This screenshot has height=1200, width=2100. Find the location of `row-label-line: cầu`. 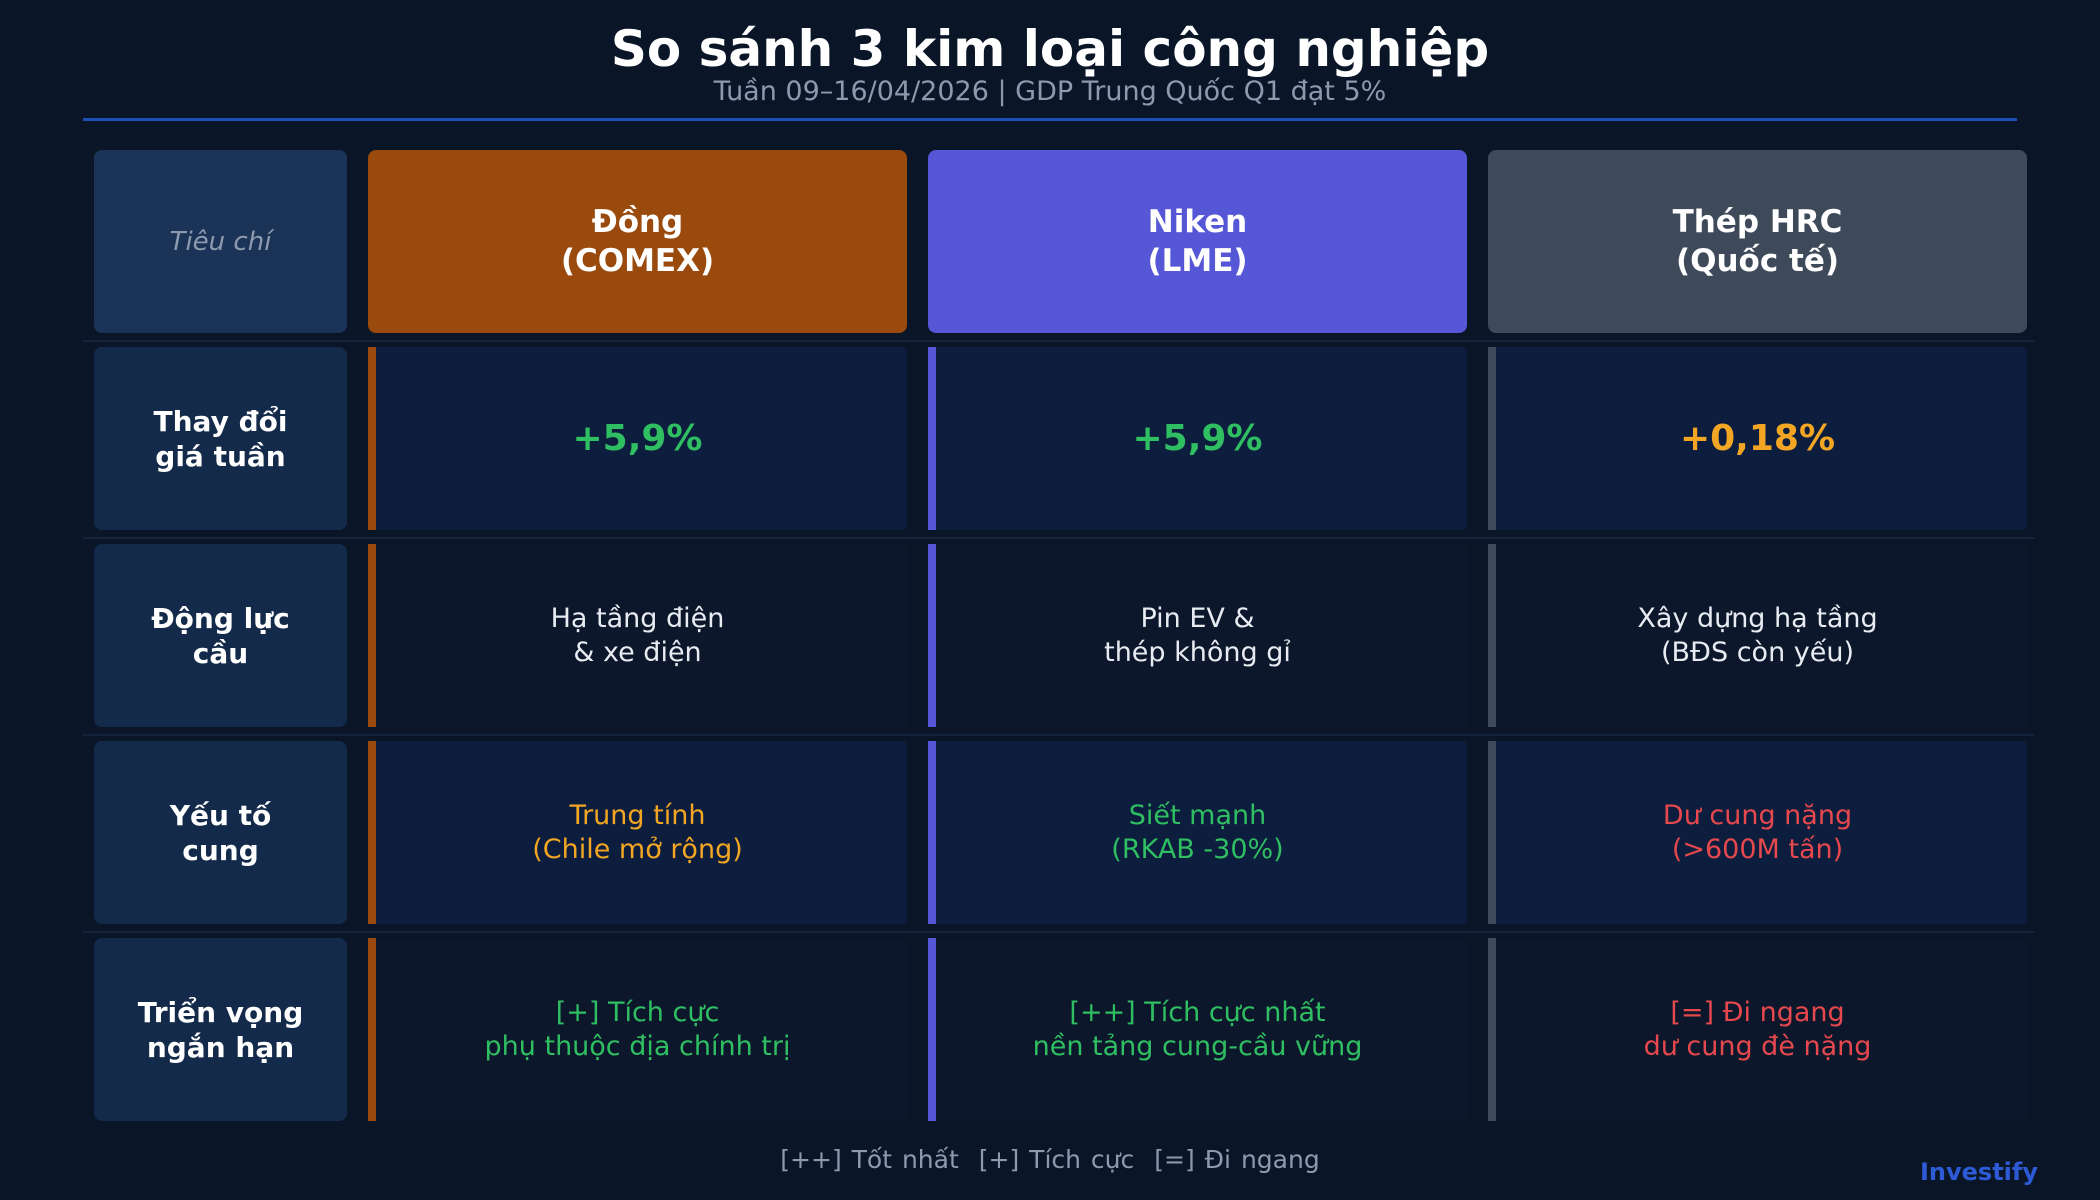

row-label-line: cầu is located at coordinates (220, 653).